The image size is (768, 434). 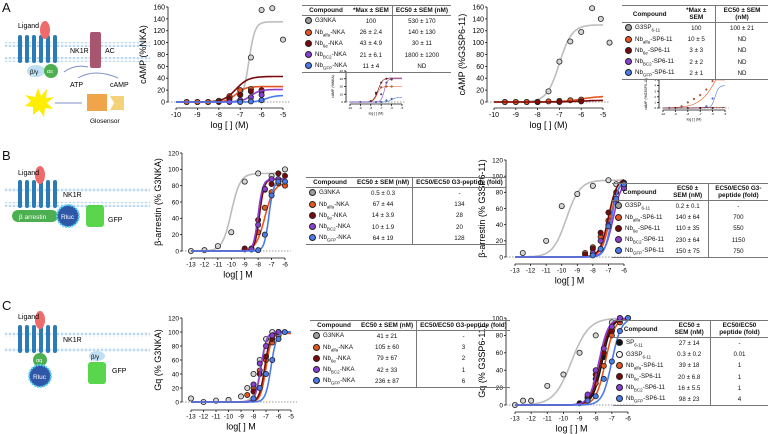 I want to click on value-cell: 14 ± 3.9, so click(x=383, y=216).